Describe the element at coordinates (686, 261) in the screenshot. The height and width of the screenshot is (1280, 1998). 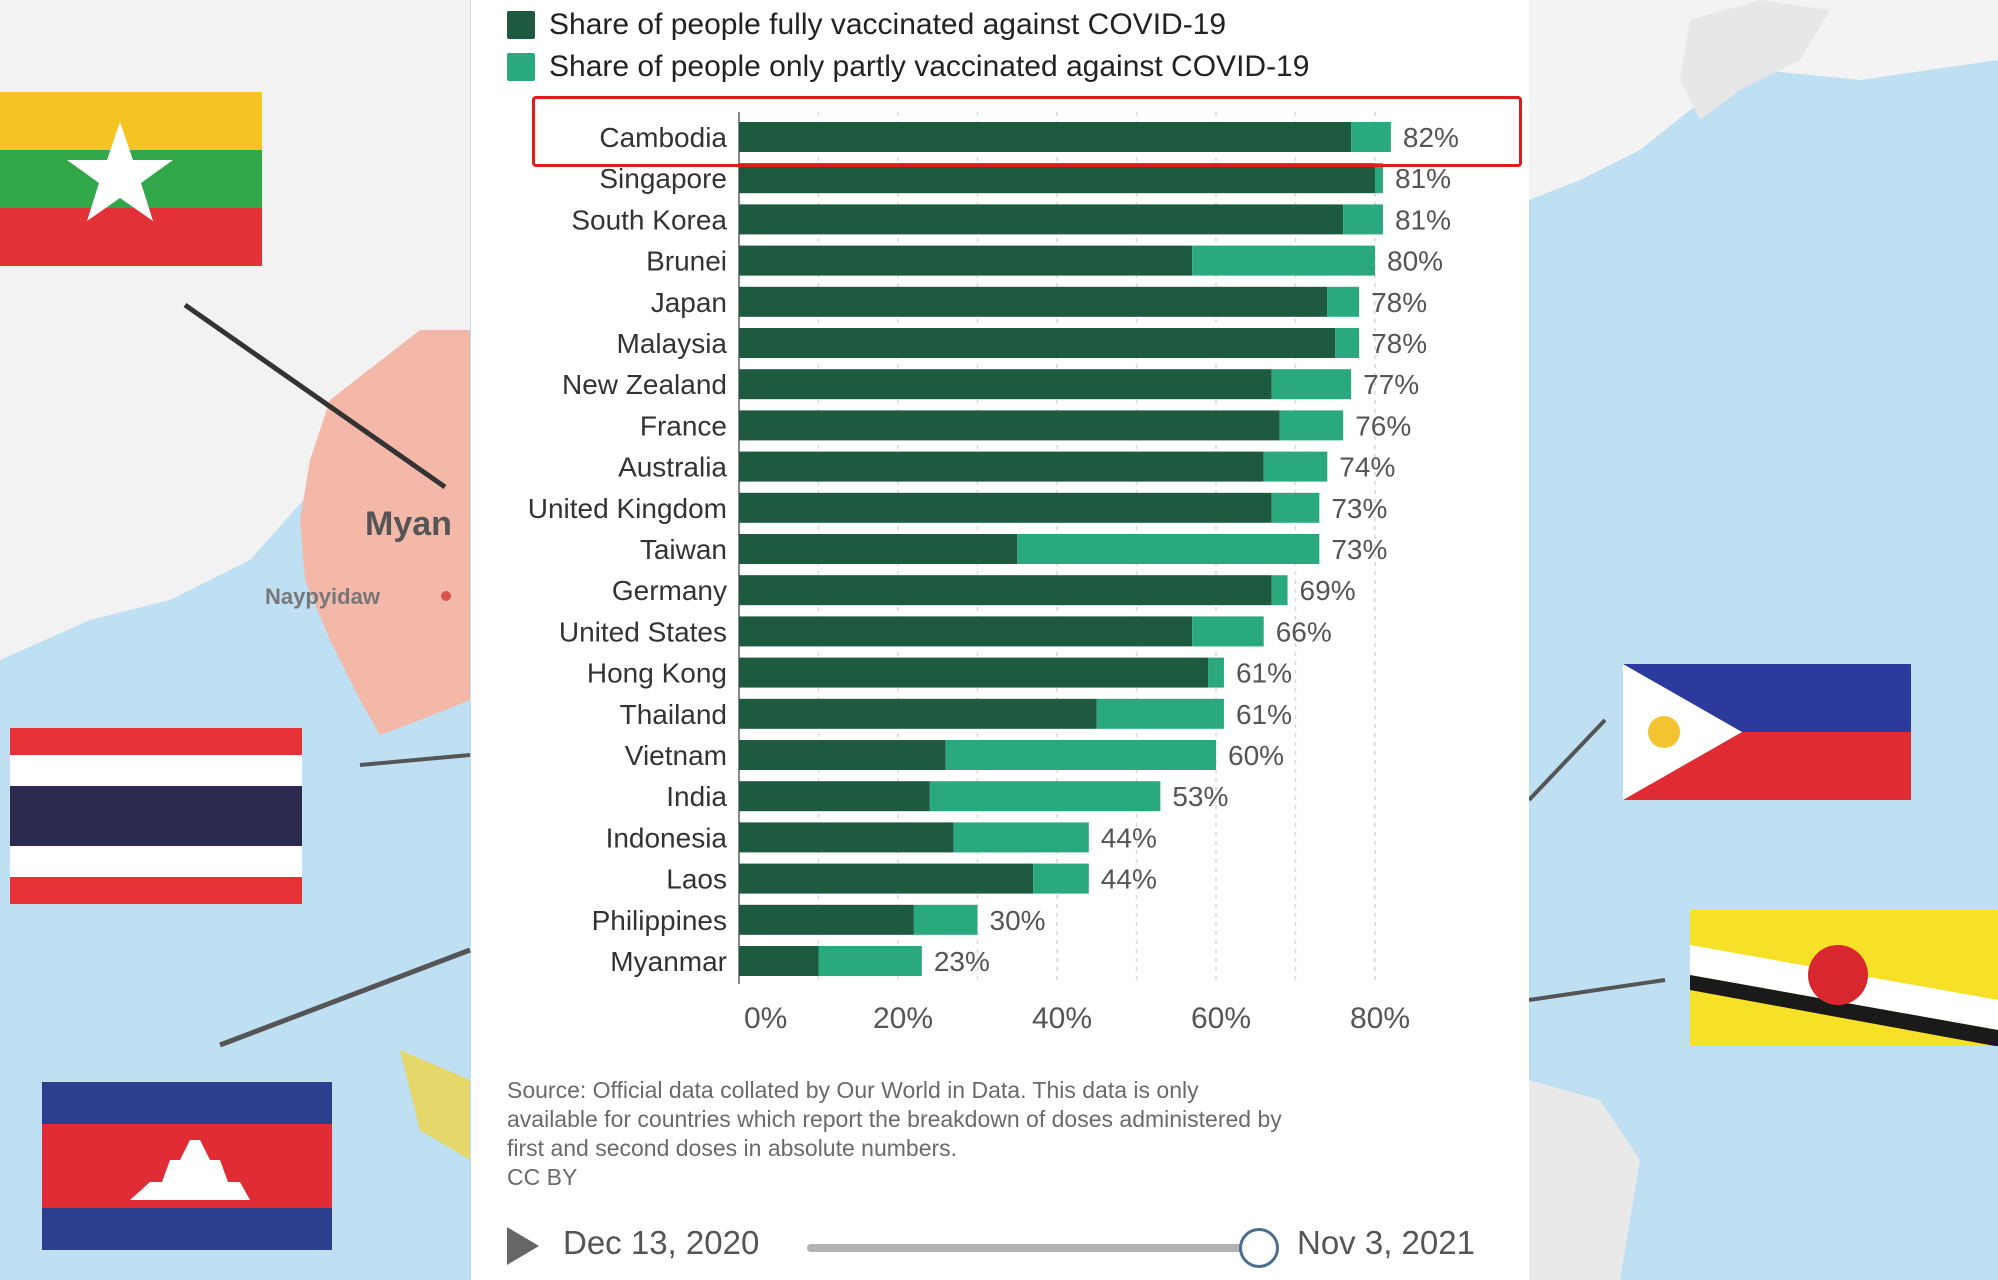
I see `category-label: Brunei` at that location.